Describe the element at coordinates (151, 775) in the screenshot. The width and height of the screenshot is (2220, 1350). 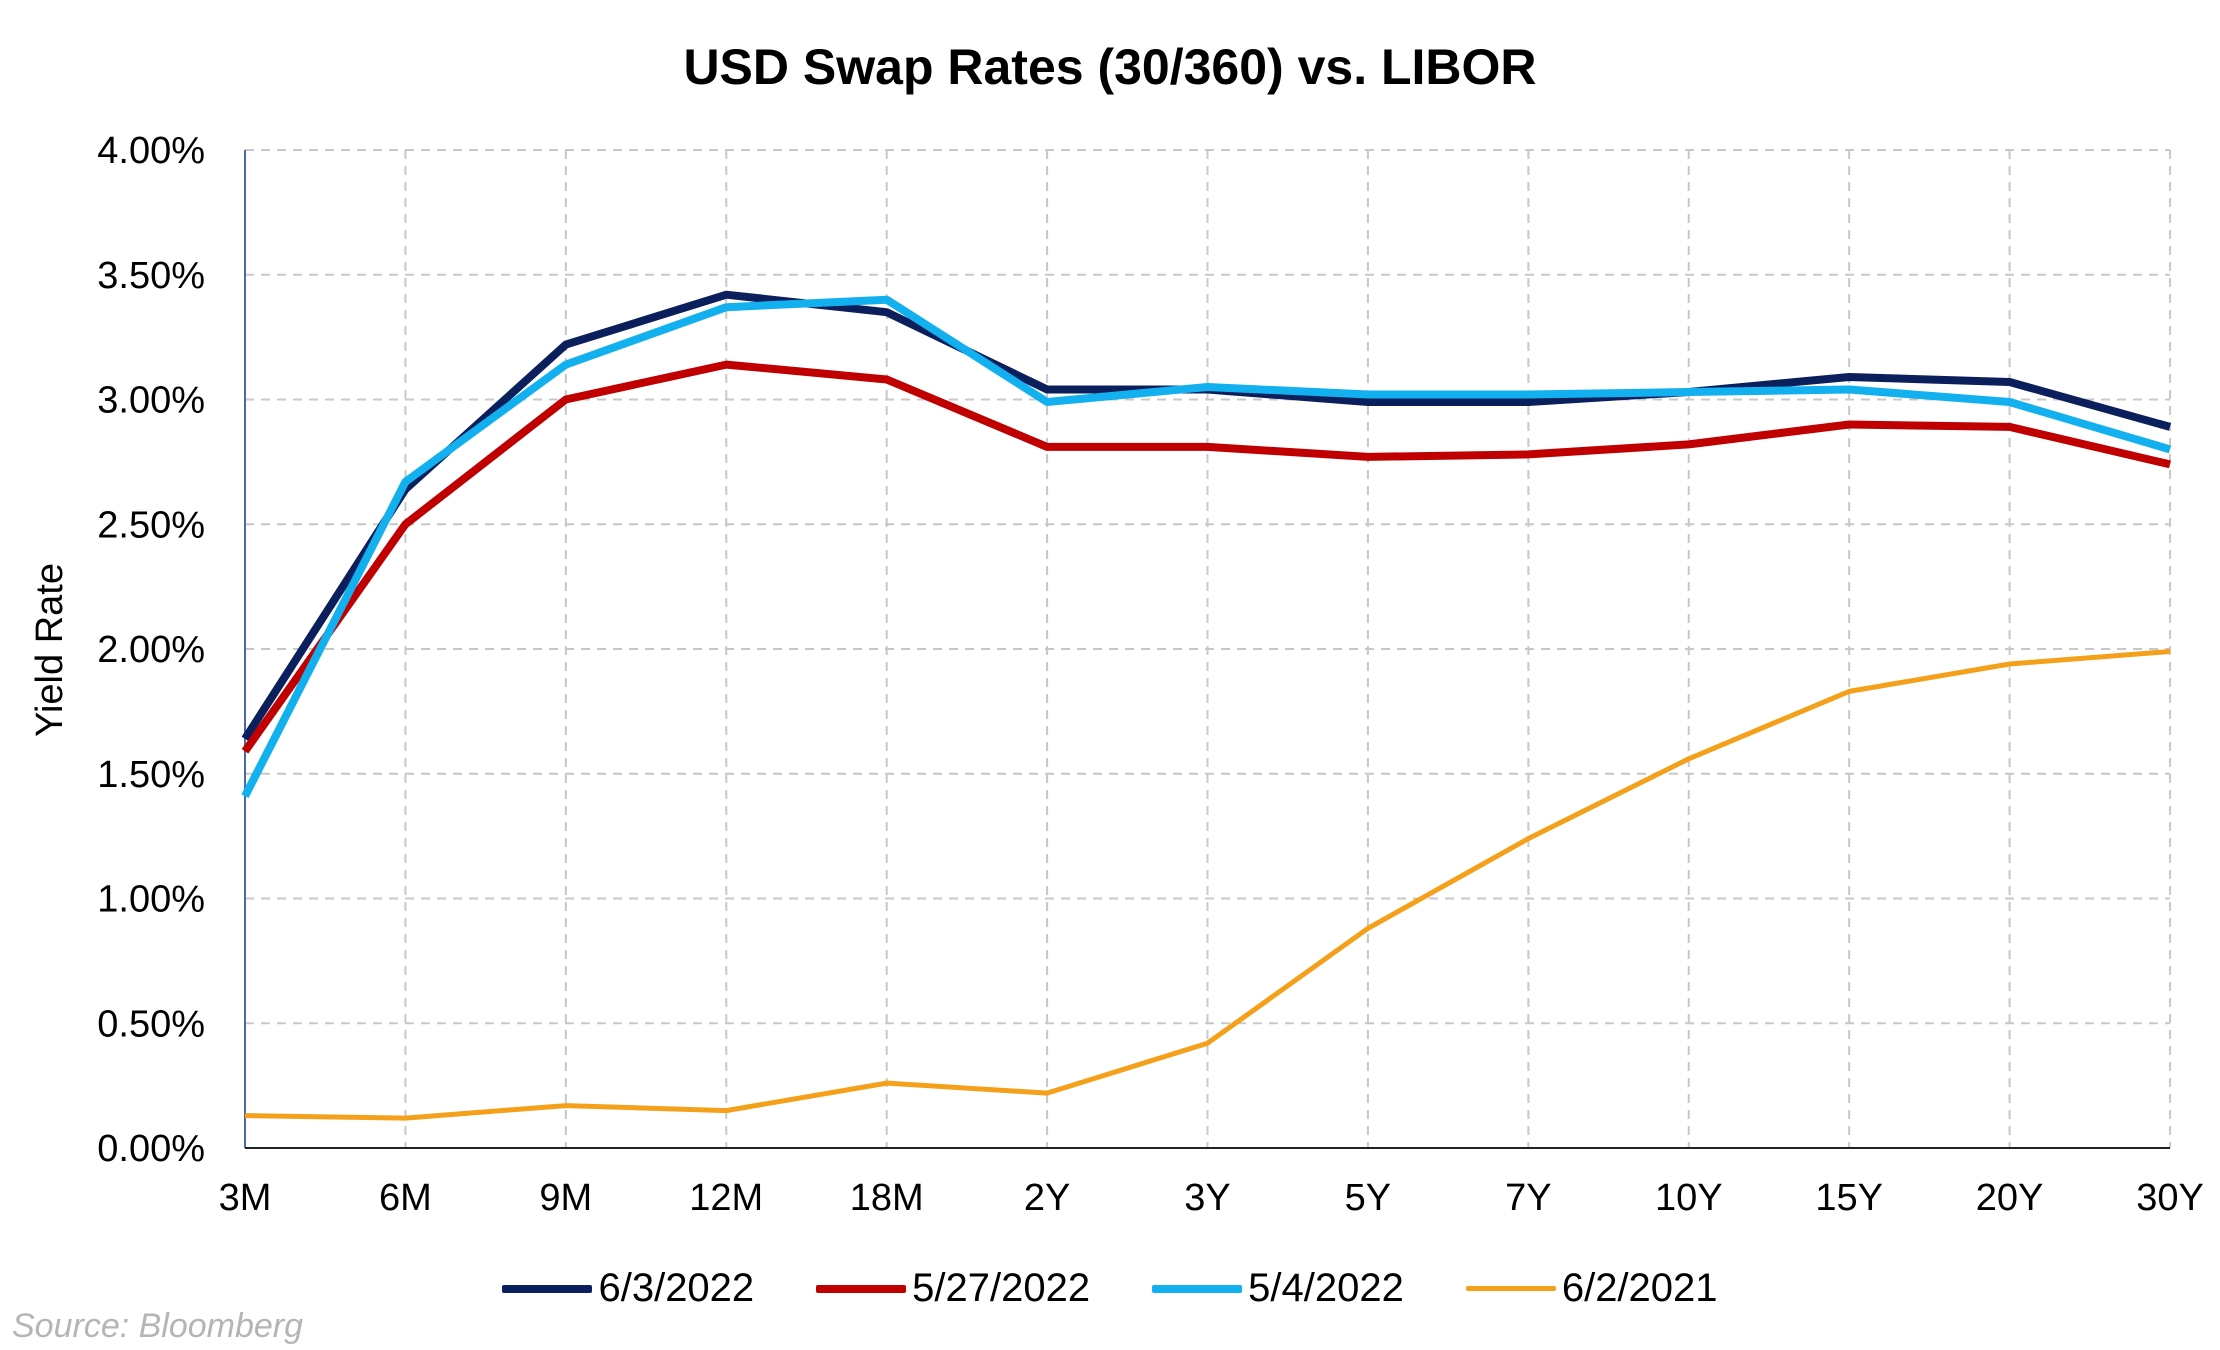
I see `y-tick-label: 1.50%` at that location.